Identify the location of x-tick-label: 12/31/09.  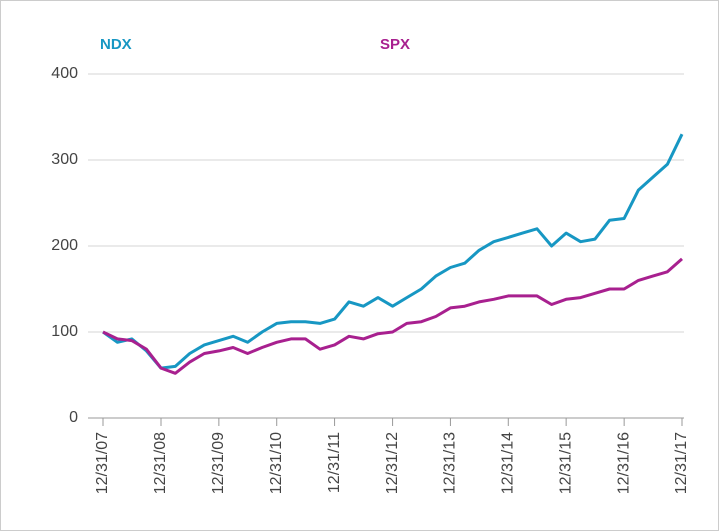
(218, 463).